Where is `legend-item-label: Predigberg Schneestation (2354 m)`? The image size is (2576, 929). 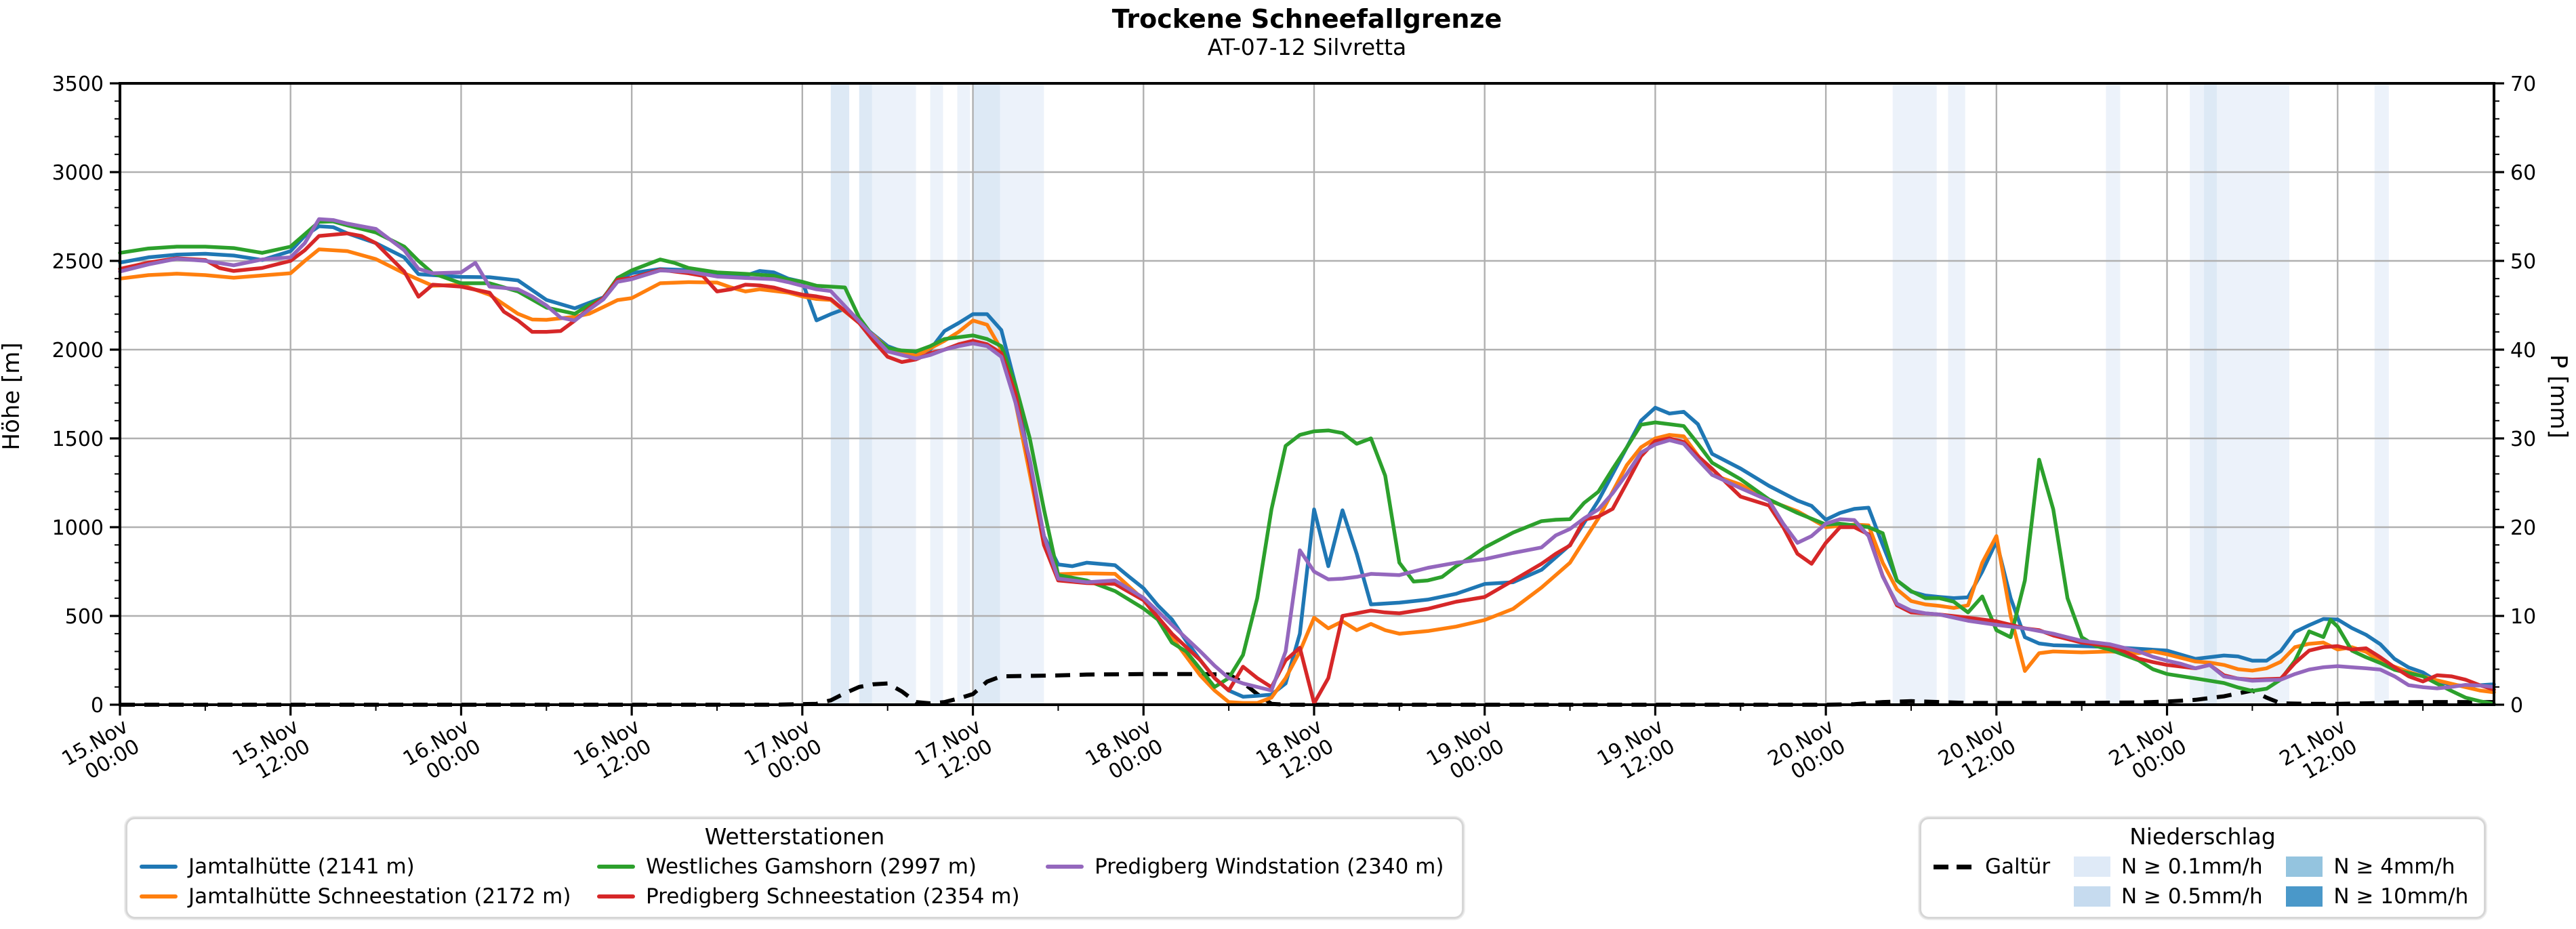
legend-item-label: Predigberg Schneestation (2354 m) is located at coordinates (833, 897).